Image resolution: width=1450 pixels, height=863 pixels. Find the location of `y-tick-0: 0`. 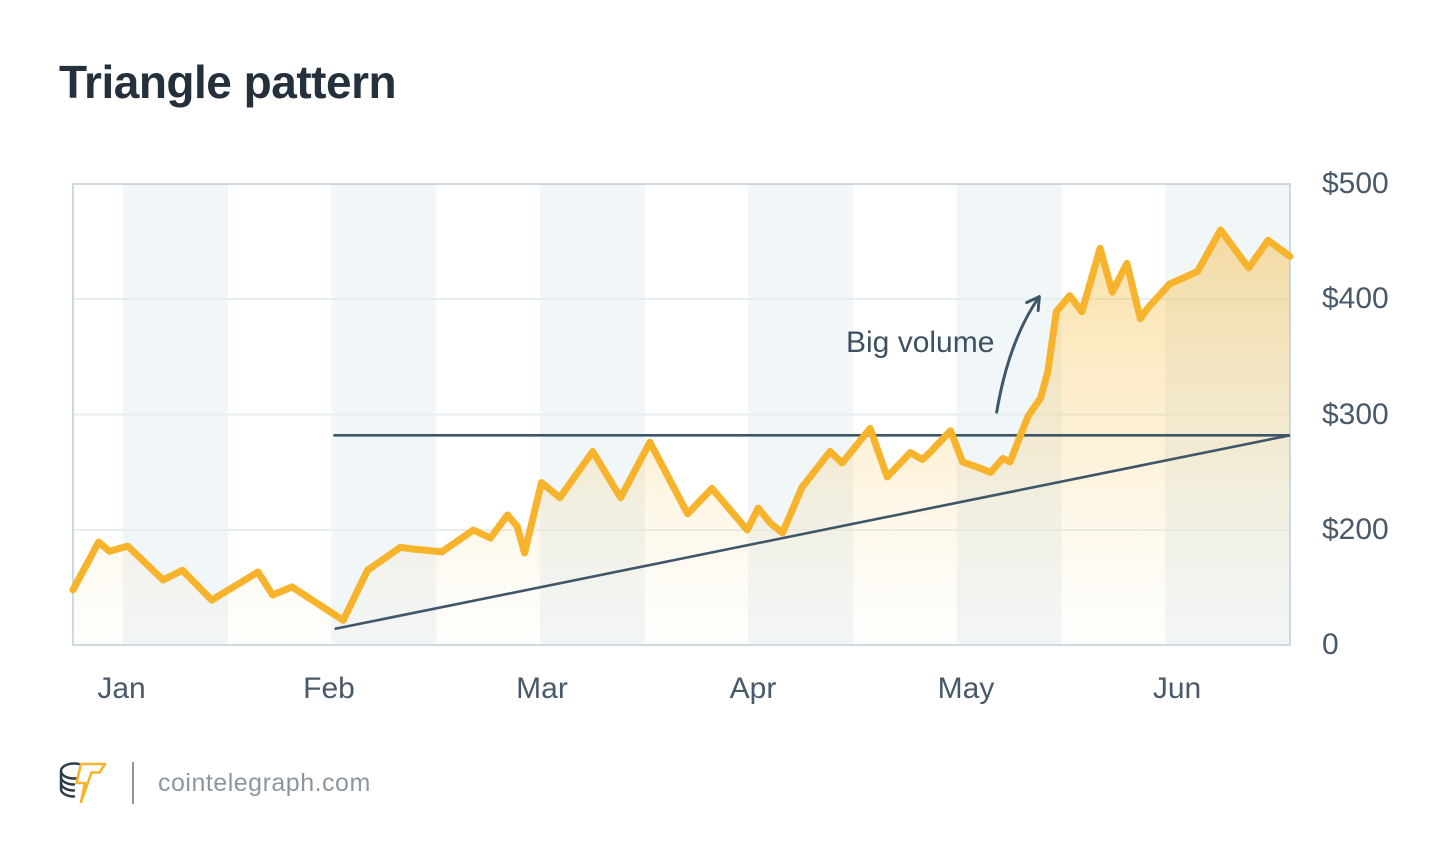

y-tick-0: 0 is located at coordinates (1330, 644).